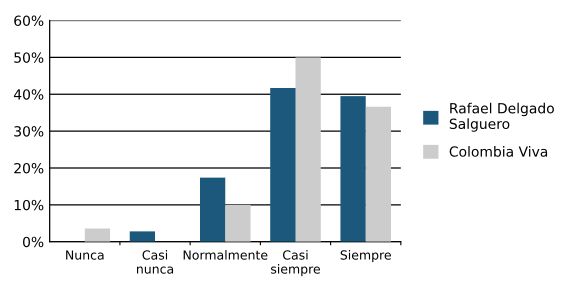  I want to click on x-tick-label: Casi siempre, so click(295, 263).